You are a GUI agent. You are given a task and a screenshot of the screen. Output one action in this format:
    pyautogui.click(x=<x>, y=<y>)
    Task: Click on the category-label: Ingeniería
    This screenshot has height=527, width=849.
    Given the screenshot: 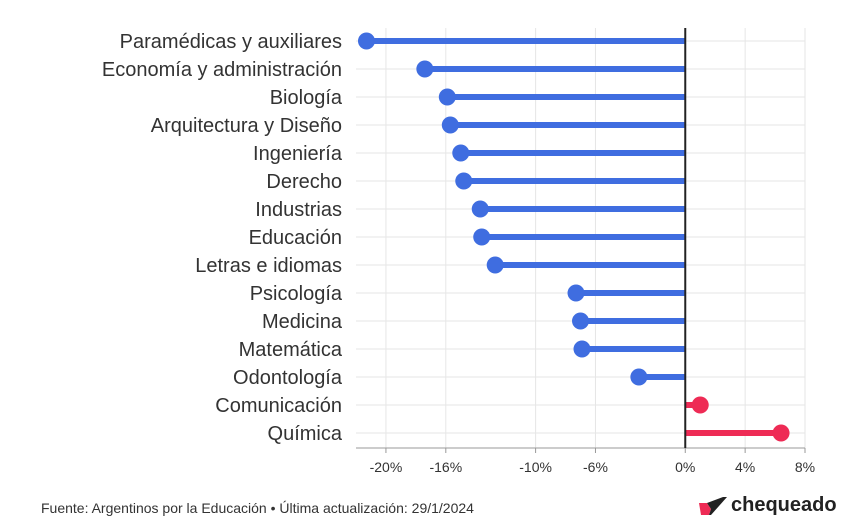 What is the action you would take?
    pyautogui.click(x=298, y=154)
    